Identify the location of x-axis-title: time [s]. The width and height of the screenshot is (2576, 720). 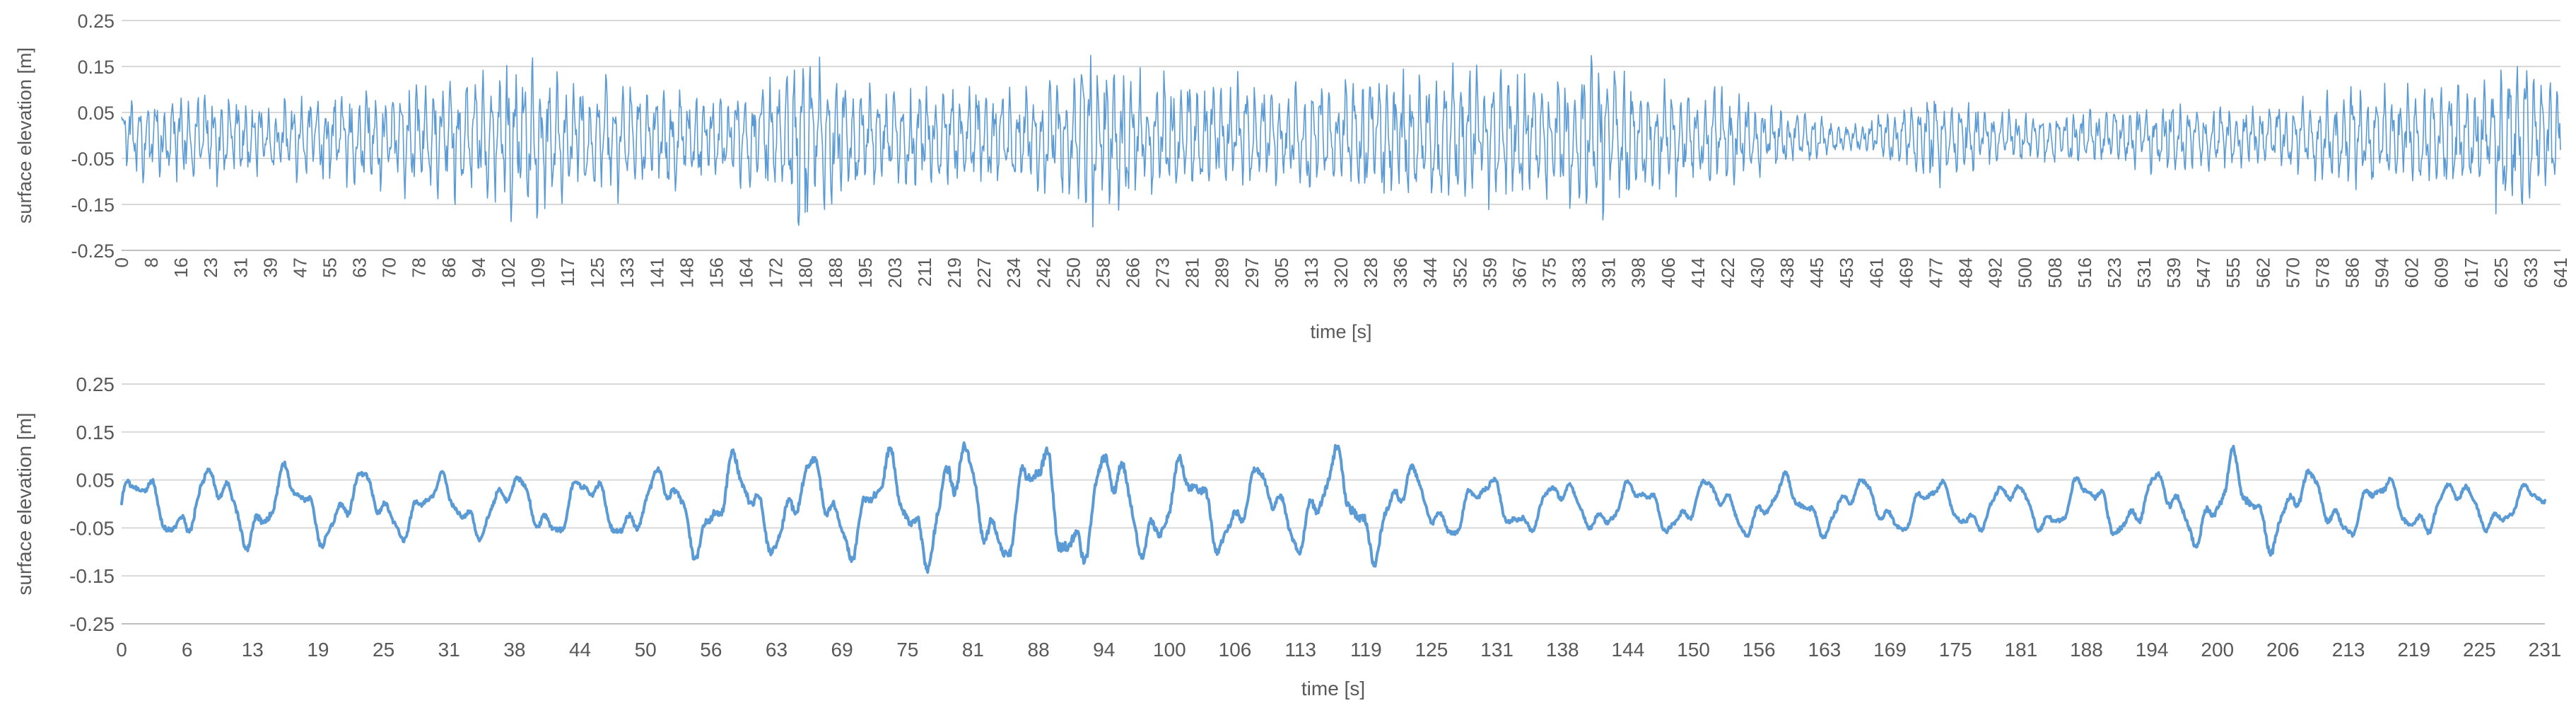
(1341, 332).